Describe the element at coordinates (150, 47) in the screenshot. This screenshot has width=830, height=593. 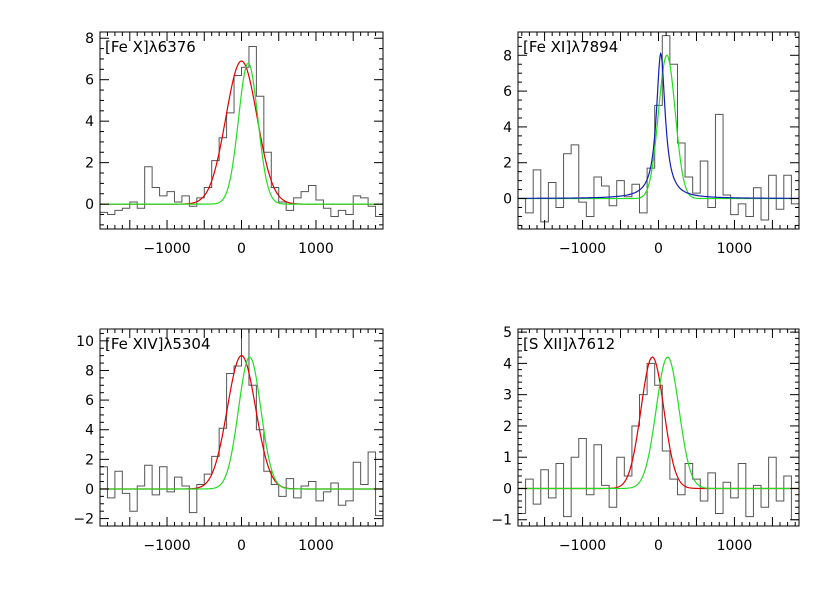
I see `line-label: [Fe X]λ6376` at that location.